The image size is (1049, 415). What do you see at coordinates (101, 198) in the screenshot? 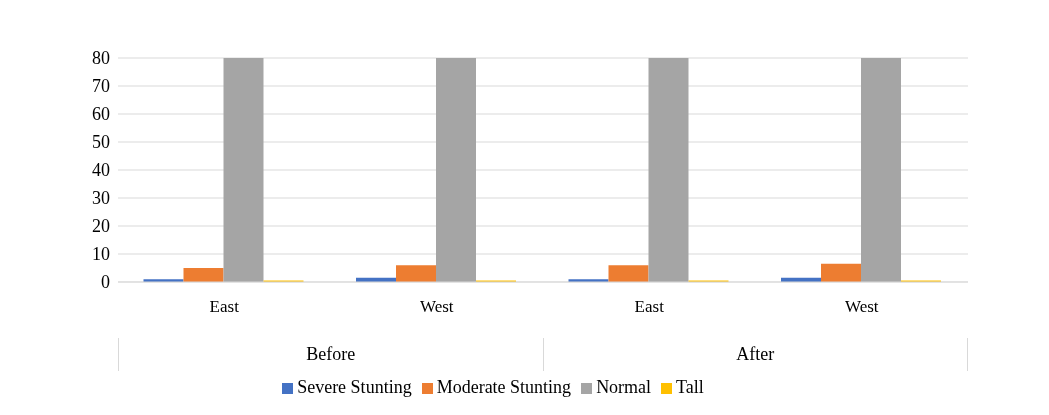
I see `y-tick-label: 30` at bounding box center [101, 198].